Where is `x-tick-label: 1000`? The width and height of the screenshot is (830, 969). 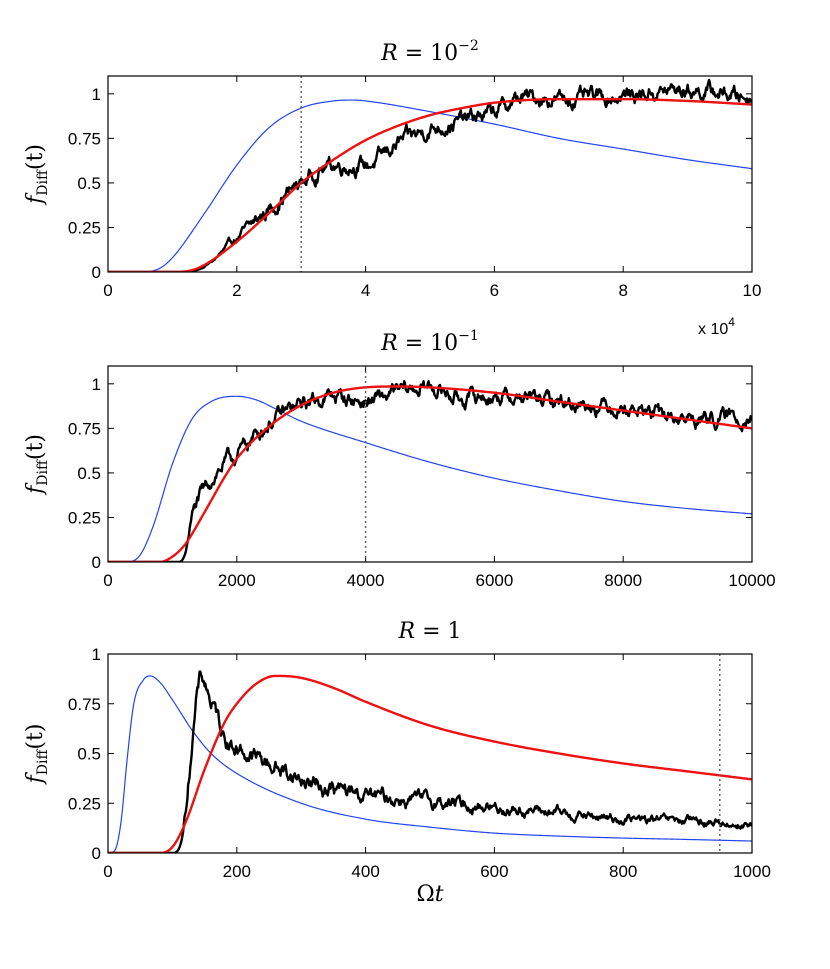 x-tick-label: 1000 is located at coordinates (752, 871).